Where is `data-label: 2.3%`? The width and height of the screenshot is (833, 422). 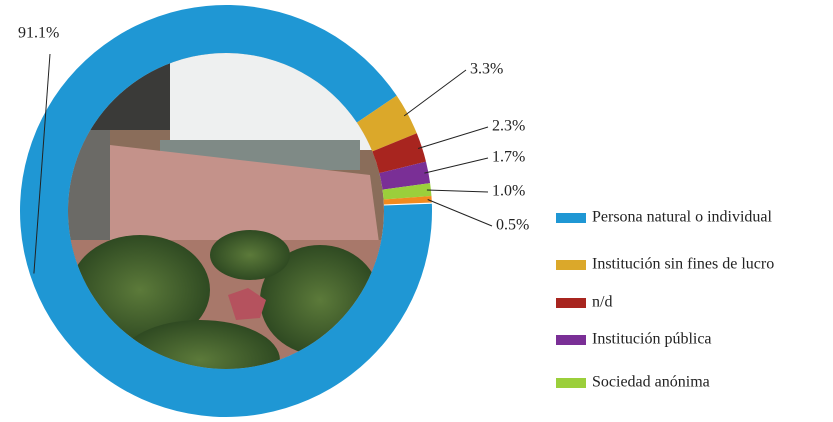 data-label: 2.3% is located at coordinates (508, 126).